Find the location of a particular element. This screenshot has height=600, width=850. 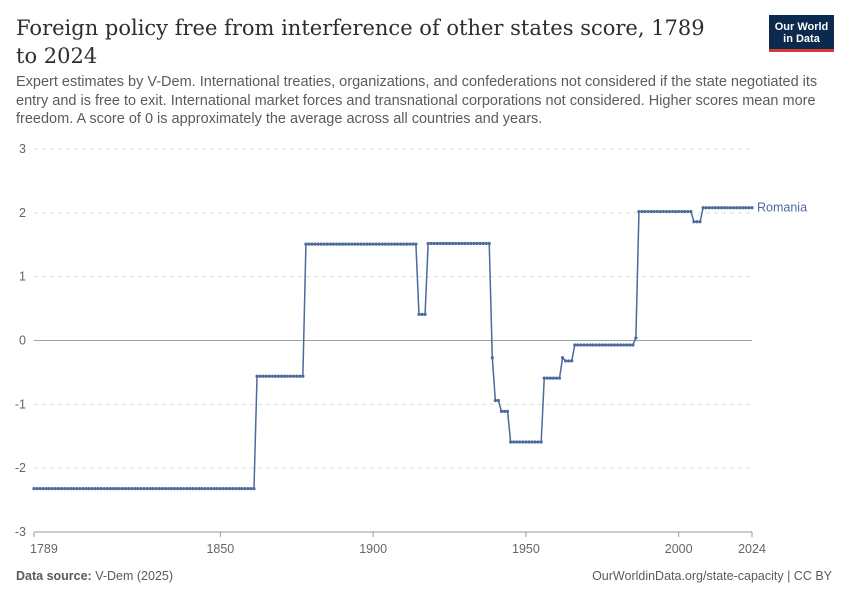

series-label-romania: Romania is located at coordinates (782, 208).